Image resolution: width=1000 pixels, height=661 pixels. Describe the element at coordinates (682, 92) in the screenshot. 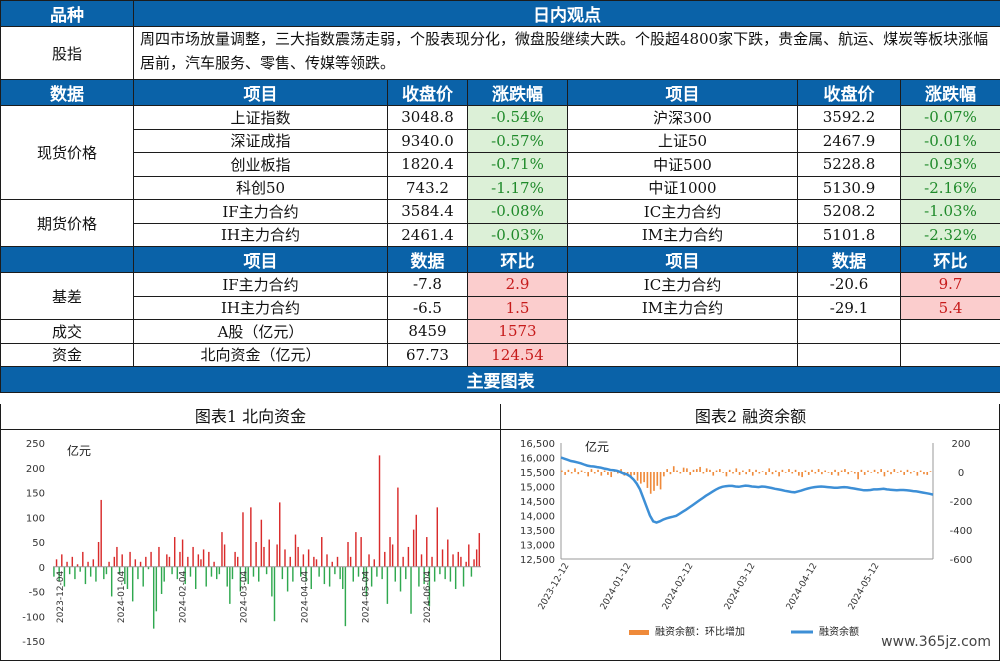

I see `price-header-item-2: 项目` at that location.